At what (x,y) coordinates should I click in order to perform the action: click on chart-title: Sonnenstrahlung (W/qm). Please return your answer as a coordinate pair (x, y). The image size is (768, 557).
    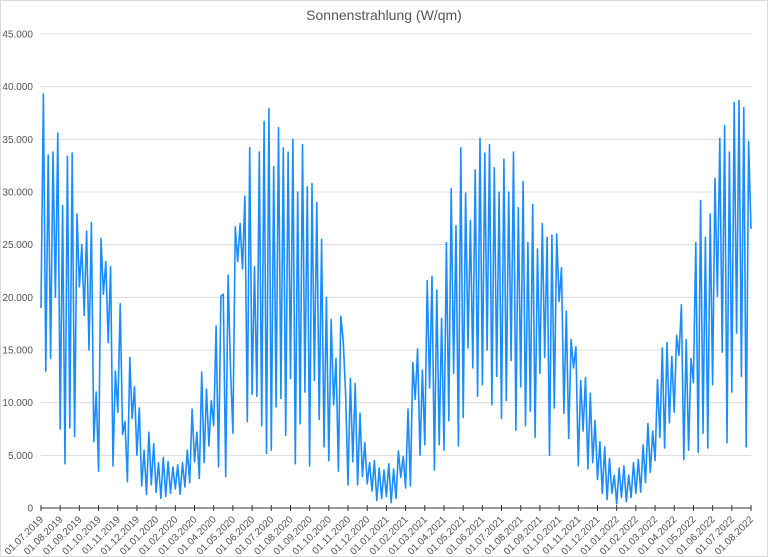
    Looking at the image, I should click on (384, 15).